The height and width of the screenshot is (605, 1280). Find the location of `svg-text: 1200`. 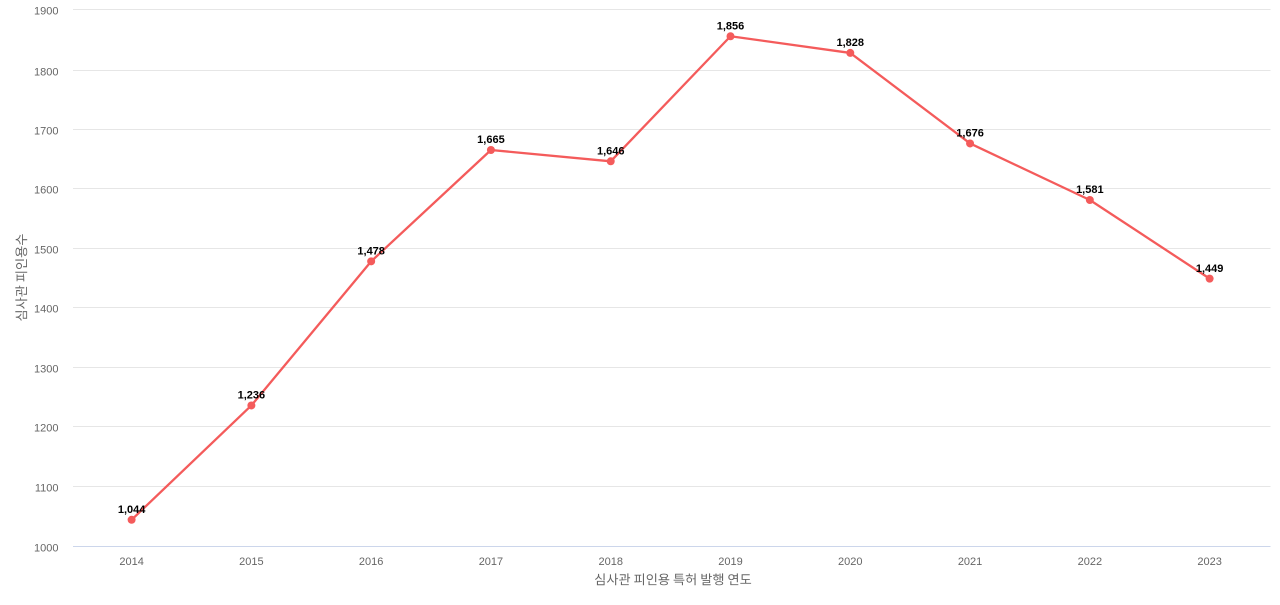

svg-text: 1200 is located at coordinates (46, 428).